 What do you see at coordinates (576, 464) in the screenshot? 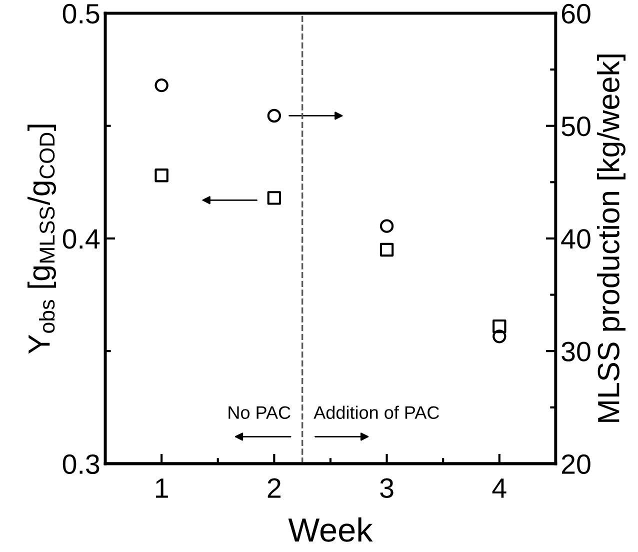
I see `y2-tick-label: 20` at bounding box center [576, 464].